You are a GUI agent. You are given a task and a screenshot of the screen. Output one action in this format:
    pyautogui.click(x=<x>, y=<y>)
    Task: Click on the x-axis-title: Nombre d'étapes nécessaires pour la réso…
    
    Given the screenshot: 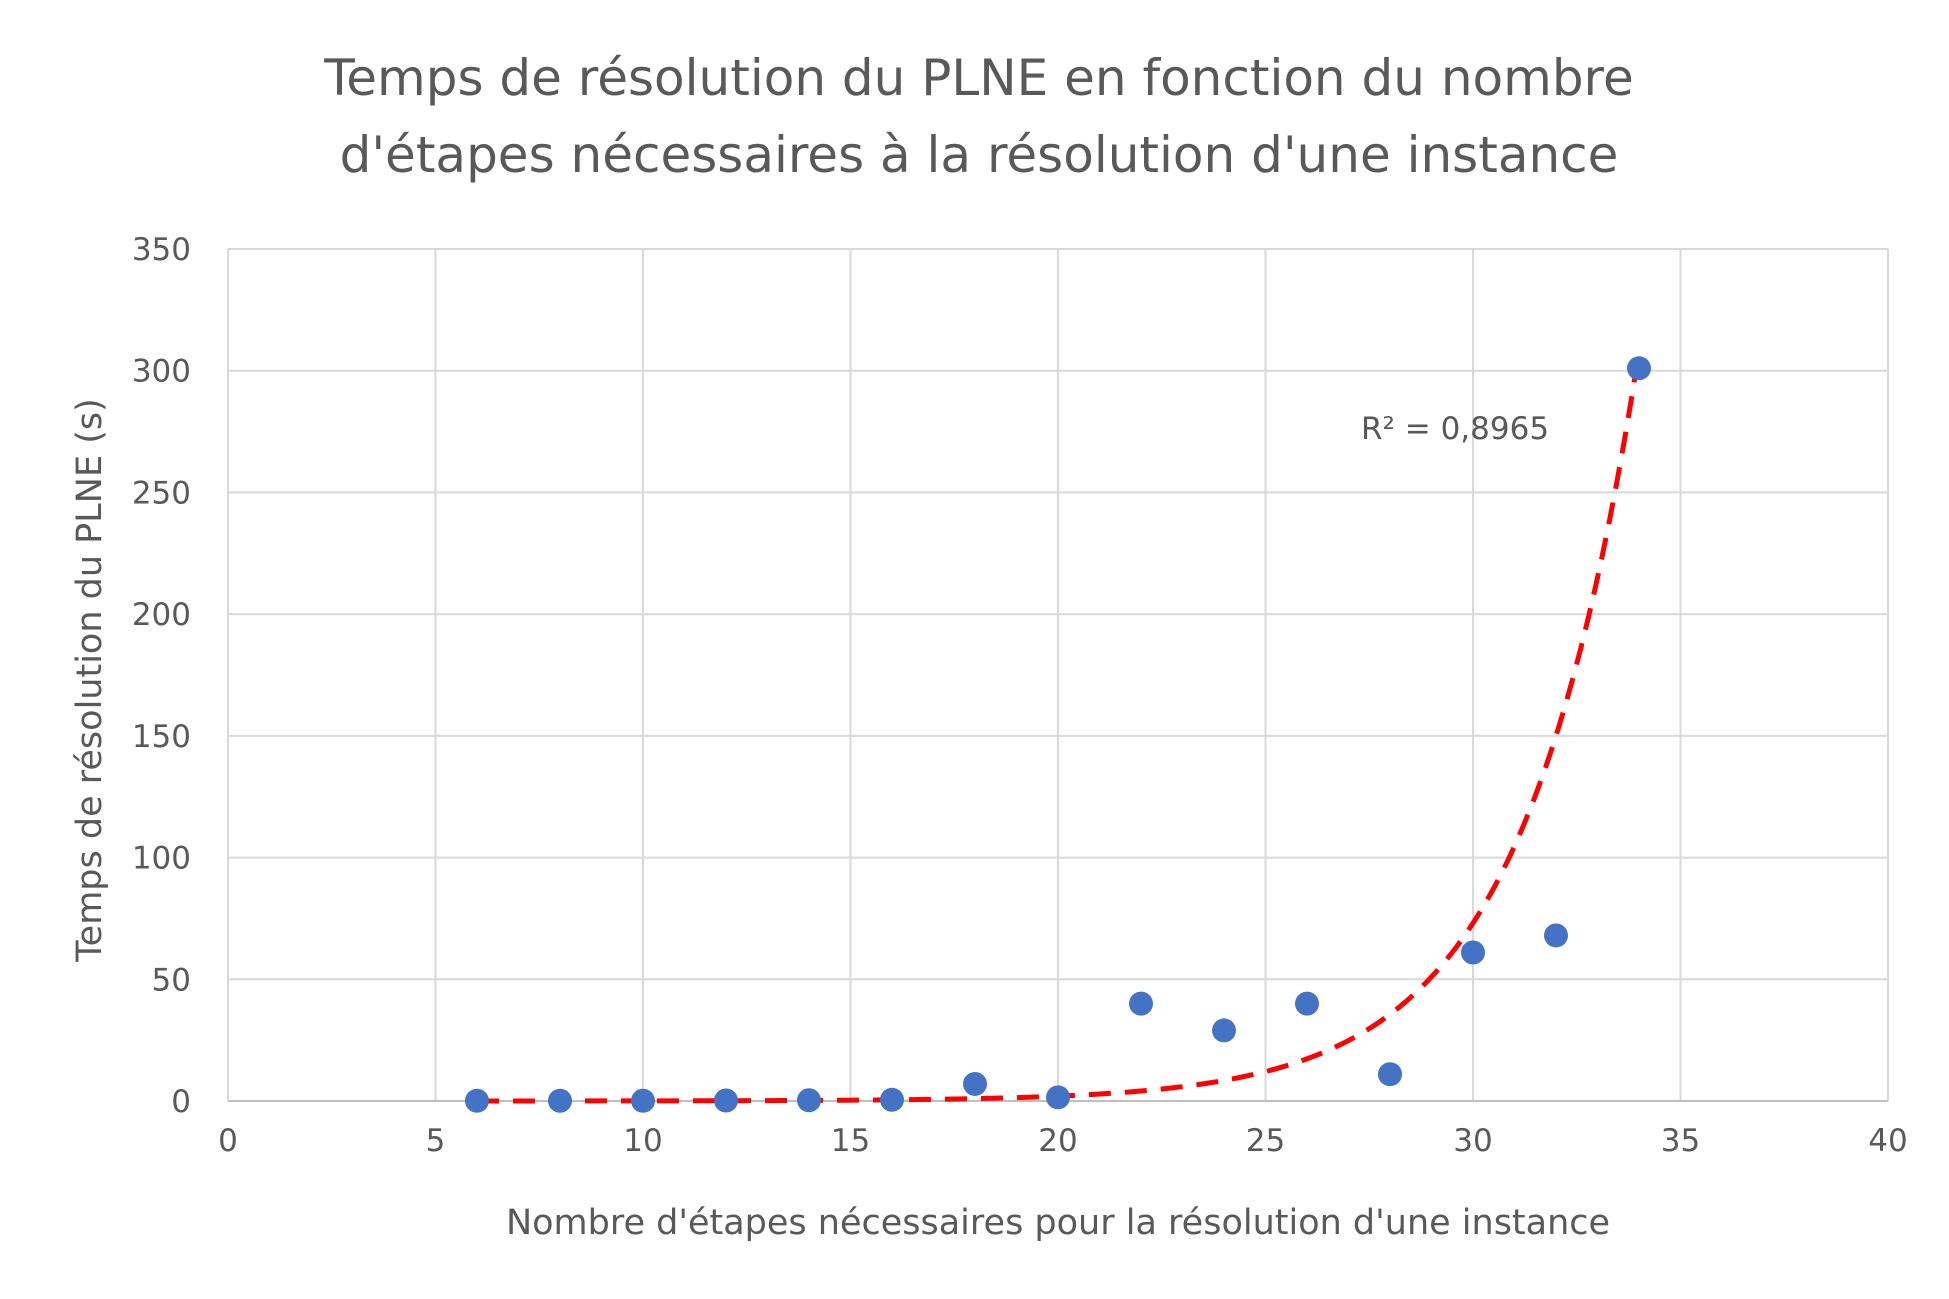 What is the action you would take?
    pyautogui.click(x=1058, y=1223)
    